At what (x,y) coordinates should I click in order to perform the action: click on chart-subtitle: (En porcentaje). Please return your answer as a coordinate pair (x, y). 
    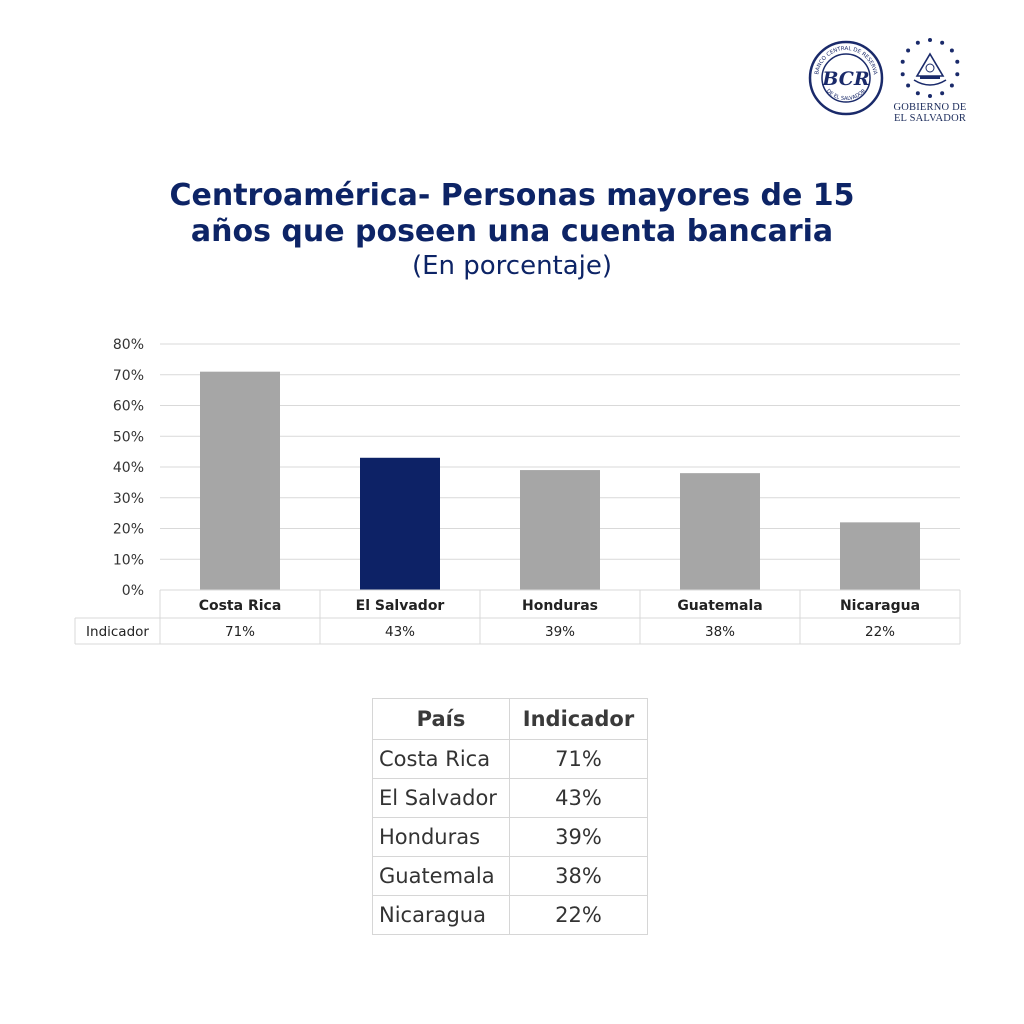
    Looking at the image, I should click on (512, 266).